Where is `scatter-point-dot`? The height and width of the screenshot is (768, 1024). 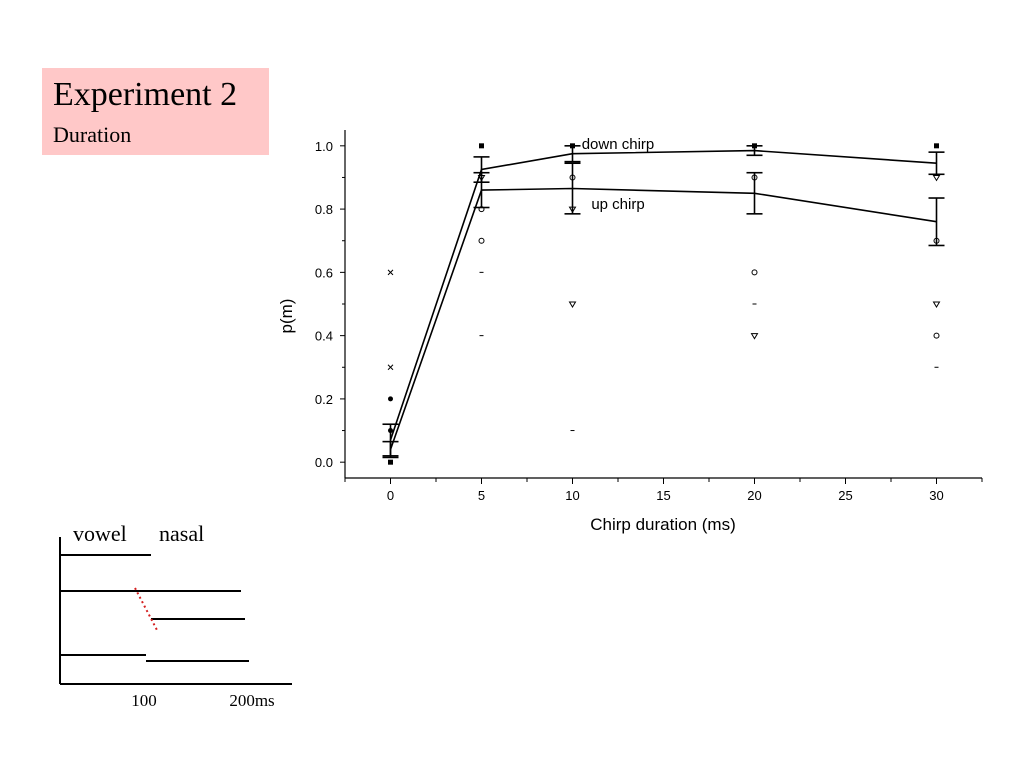 scatter-point-dot is located at coordinates (390, 399).